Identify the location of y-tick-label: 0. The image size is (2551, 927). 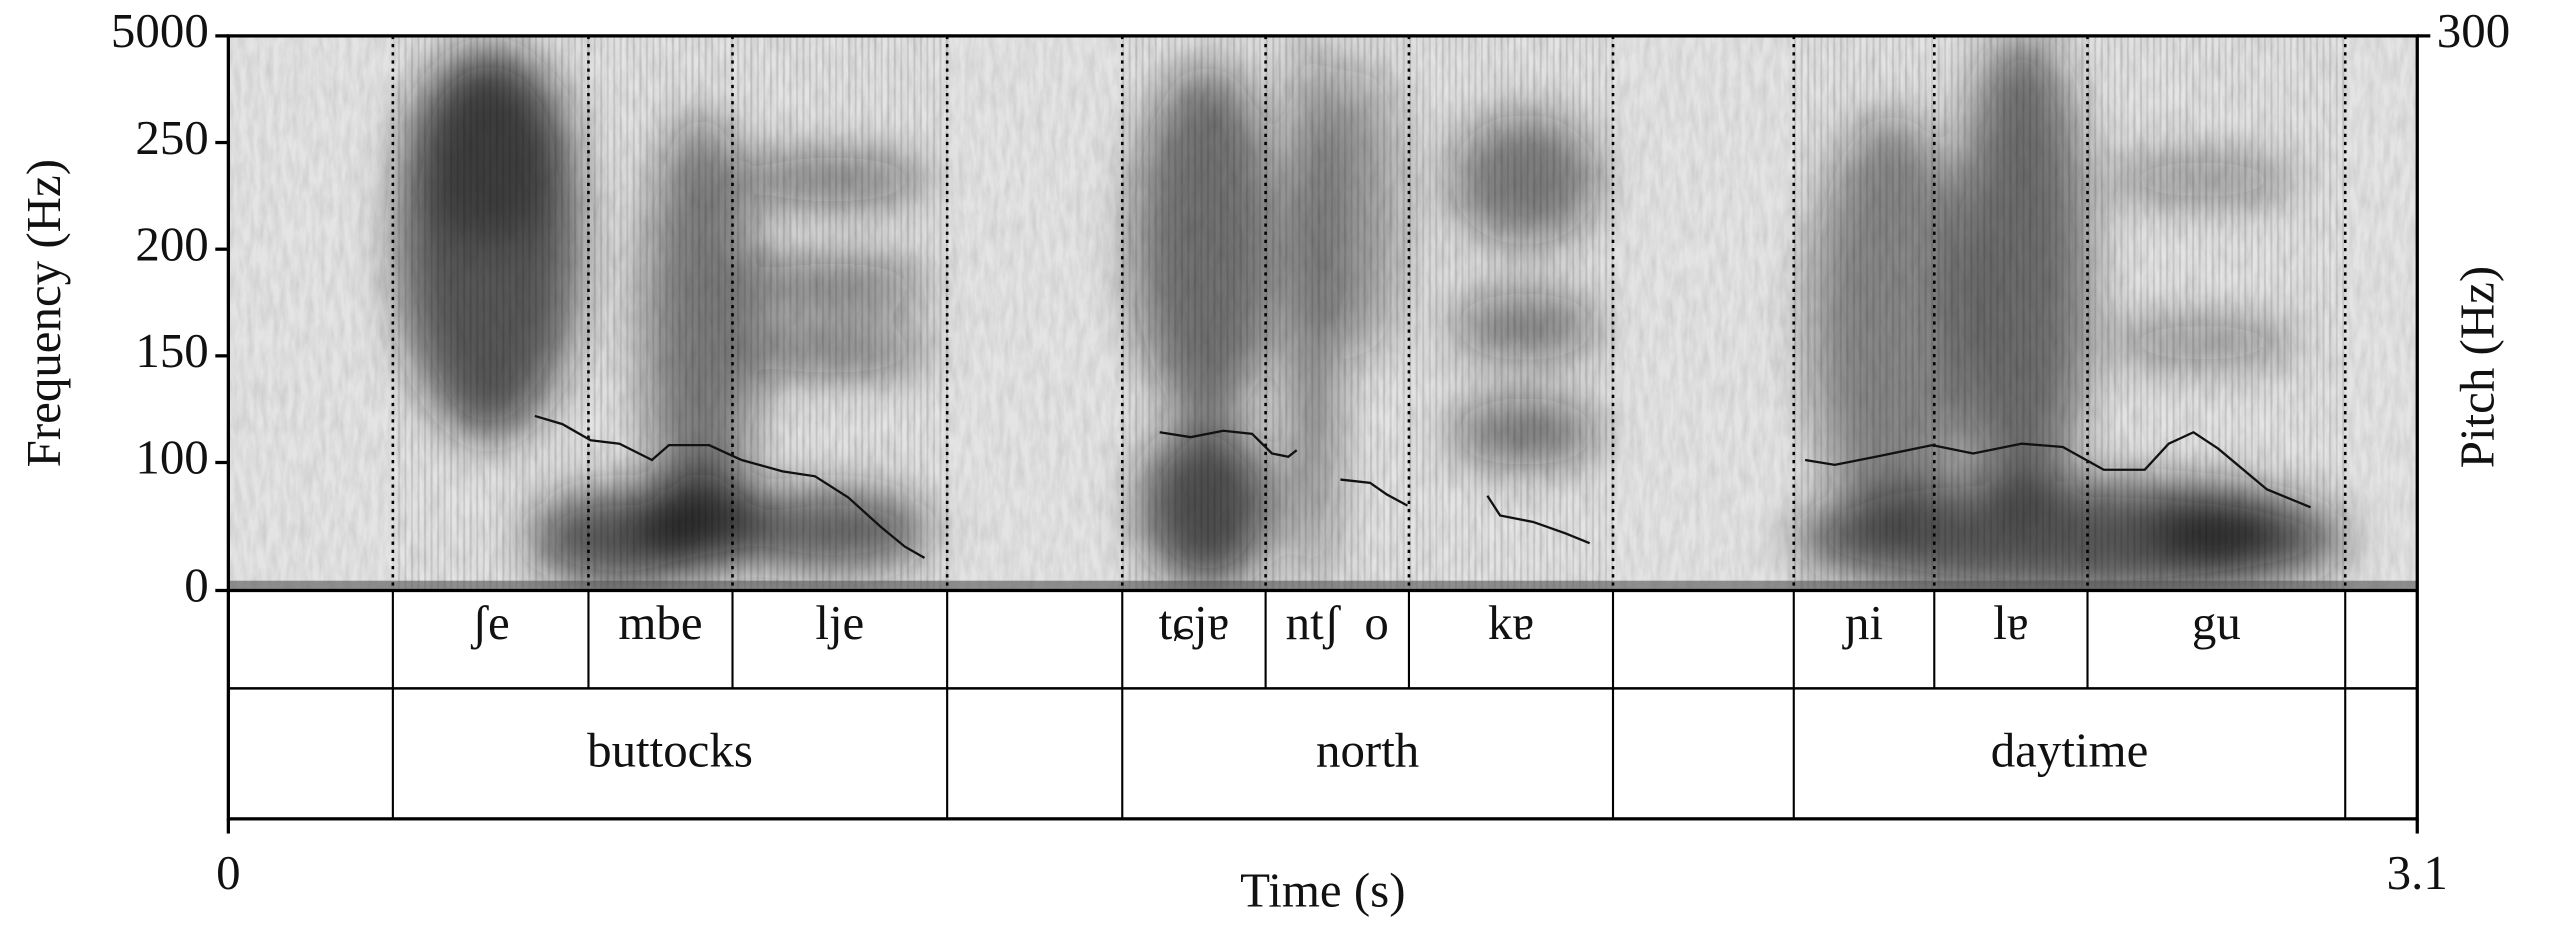
(196, 585).